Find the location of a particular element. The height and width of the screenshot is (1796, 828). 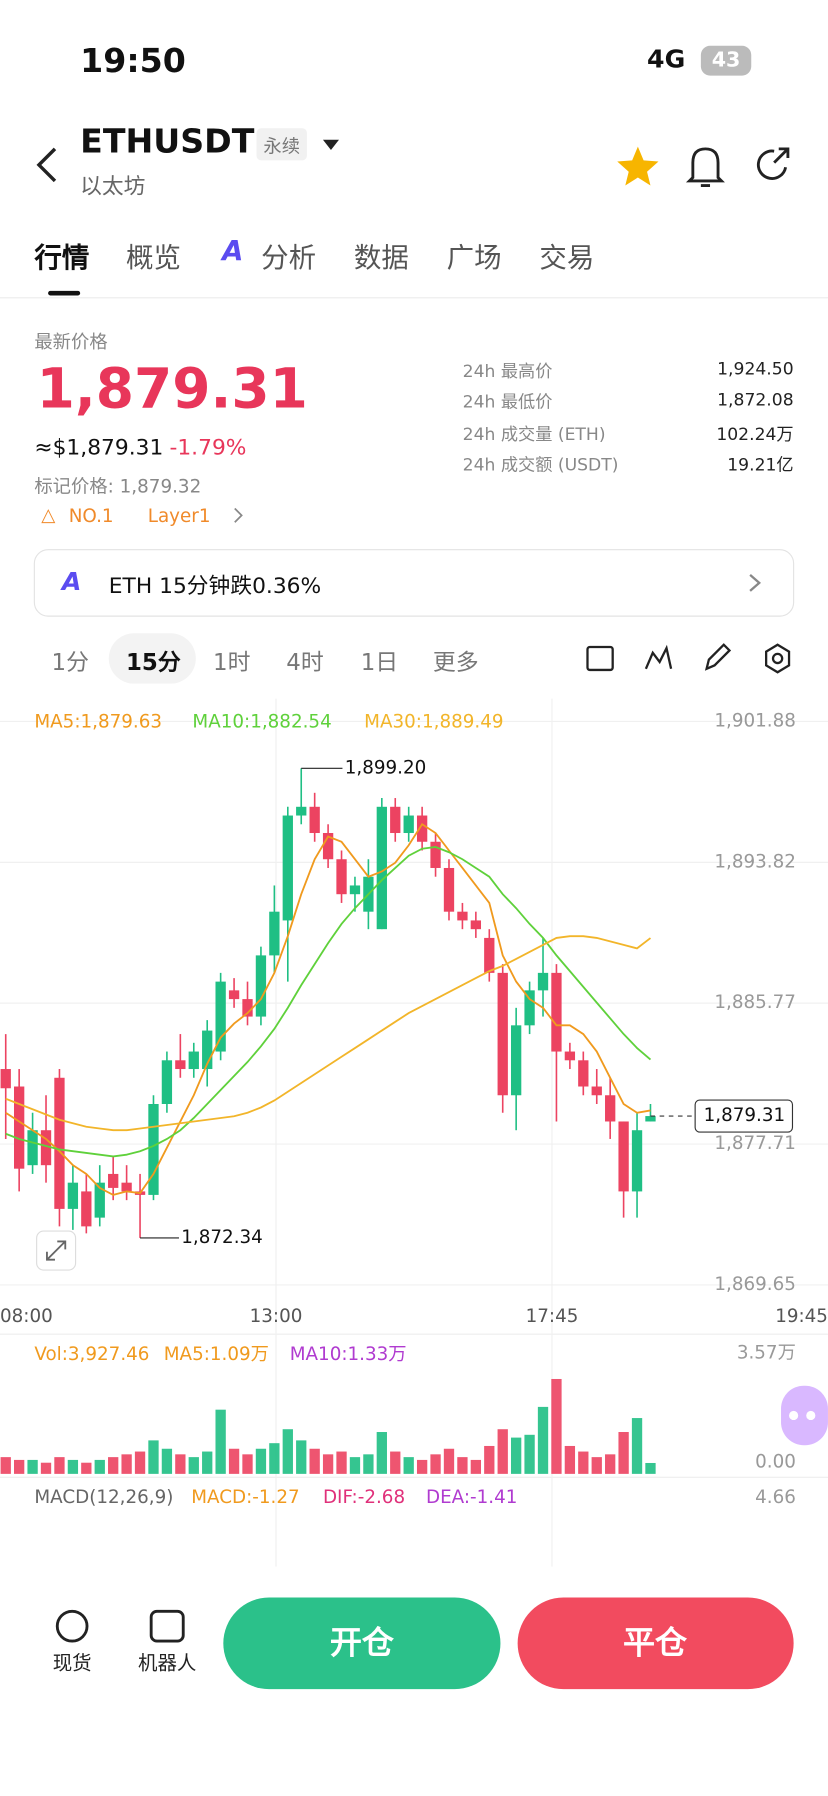

share-icon is located at coordinates (773, 163).